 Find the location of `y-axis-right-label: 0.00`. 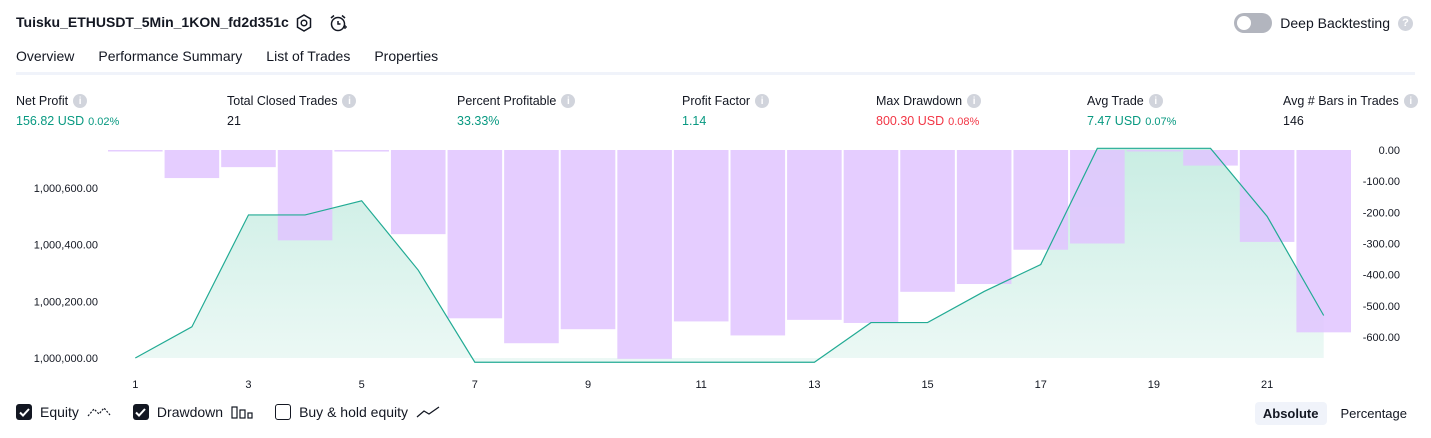

y-axis-right-label: 0.00 is located at coordinates (1389, 151).